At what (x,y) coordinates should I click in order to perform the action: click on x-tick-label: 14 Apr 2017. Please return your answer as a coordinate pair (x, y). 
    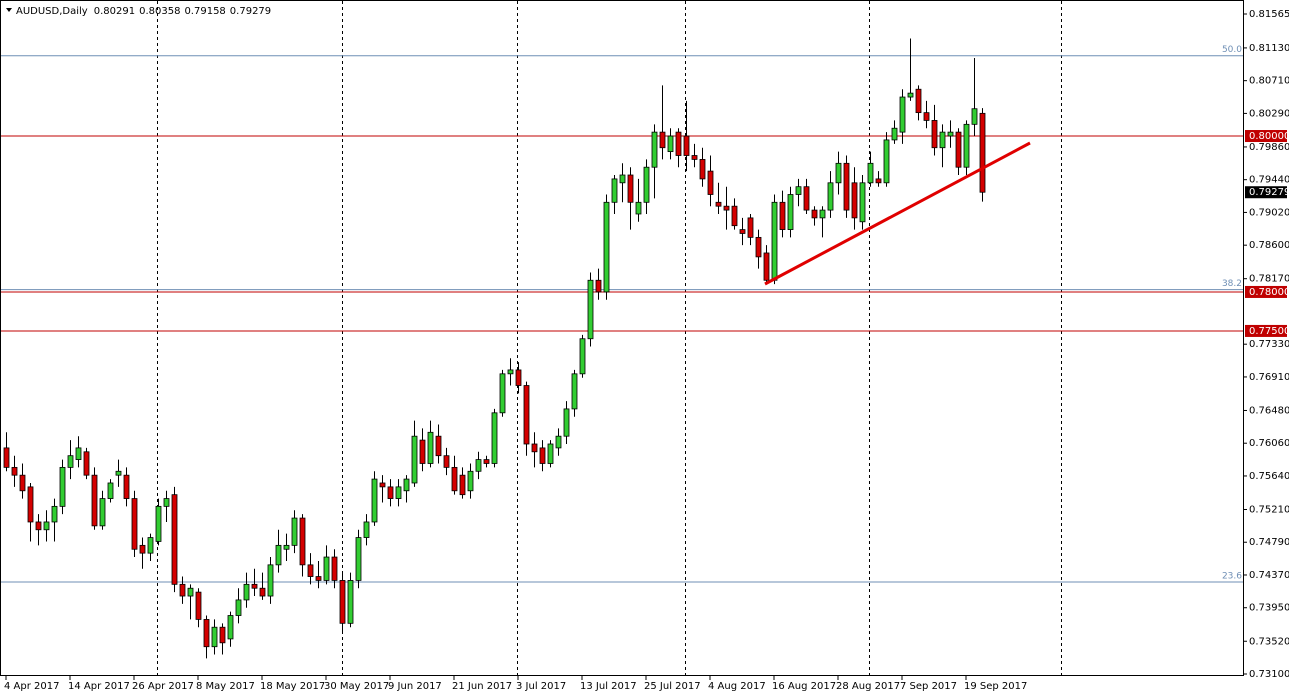
    Looking at the image, I should click on (99, 686).